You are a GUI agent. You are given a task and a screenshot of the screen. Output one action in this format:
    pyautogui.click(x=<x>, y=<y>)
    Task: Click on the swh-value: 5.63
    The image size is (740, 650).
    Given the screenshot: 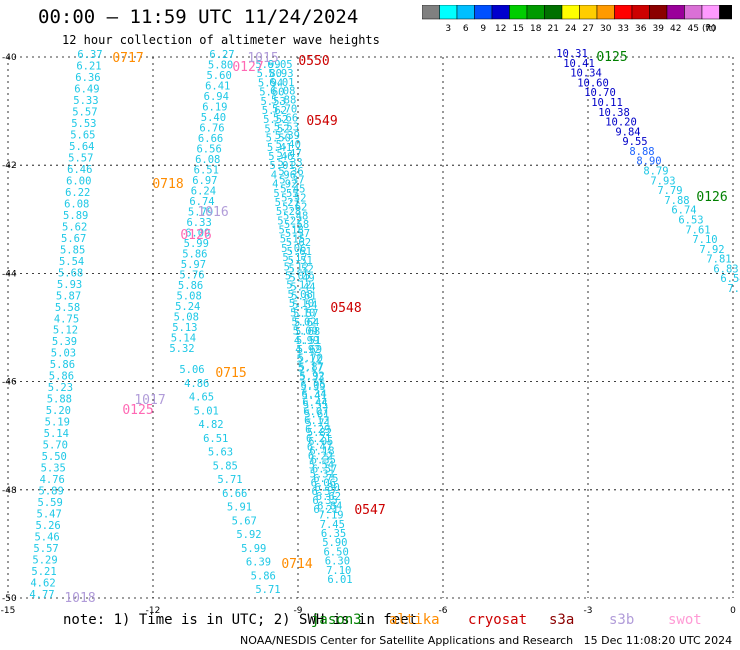 What is the action you would take?
    pyautogui.click(x=220, y=453)
    